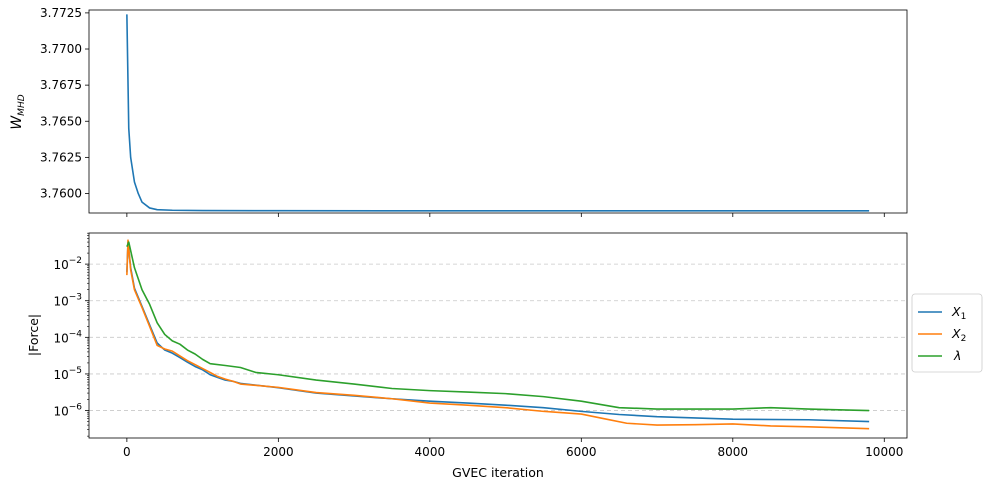 This screenshot has width=989, height=489. Describe the element at coordinates (939, 355) in the screenshot. I see `legend-entry-lambda: λ` at that location.